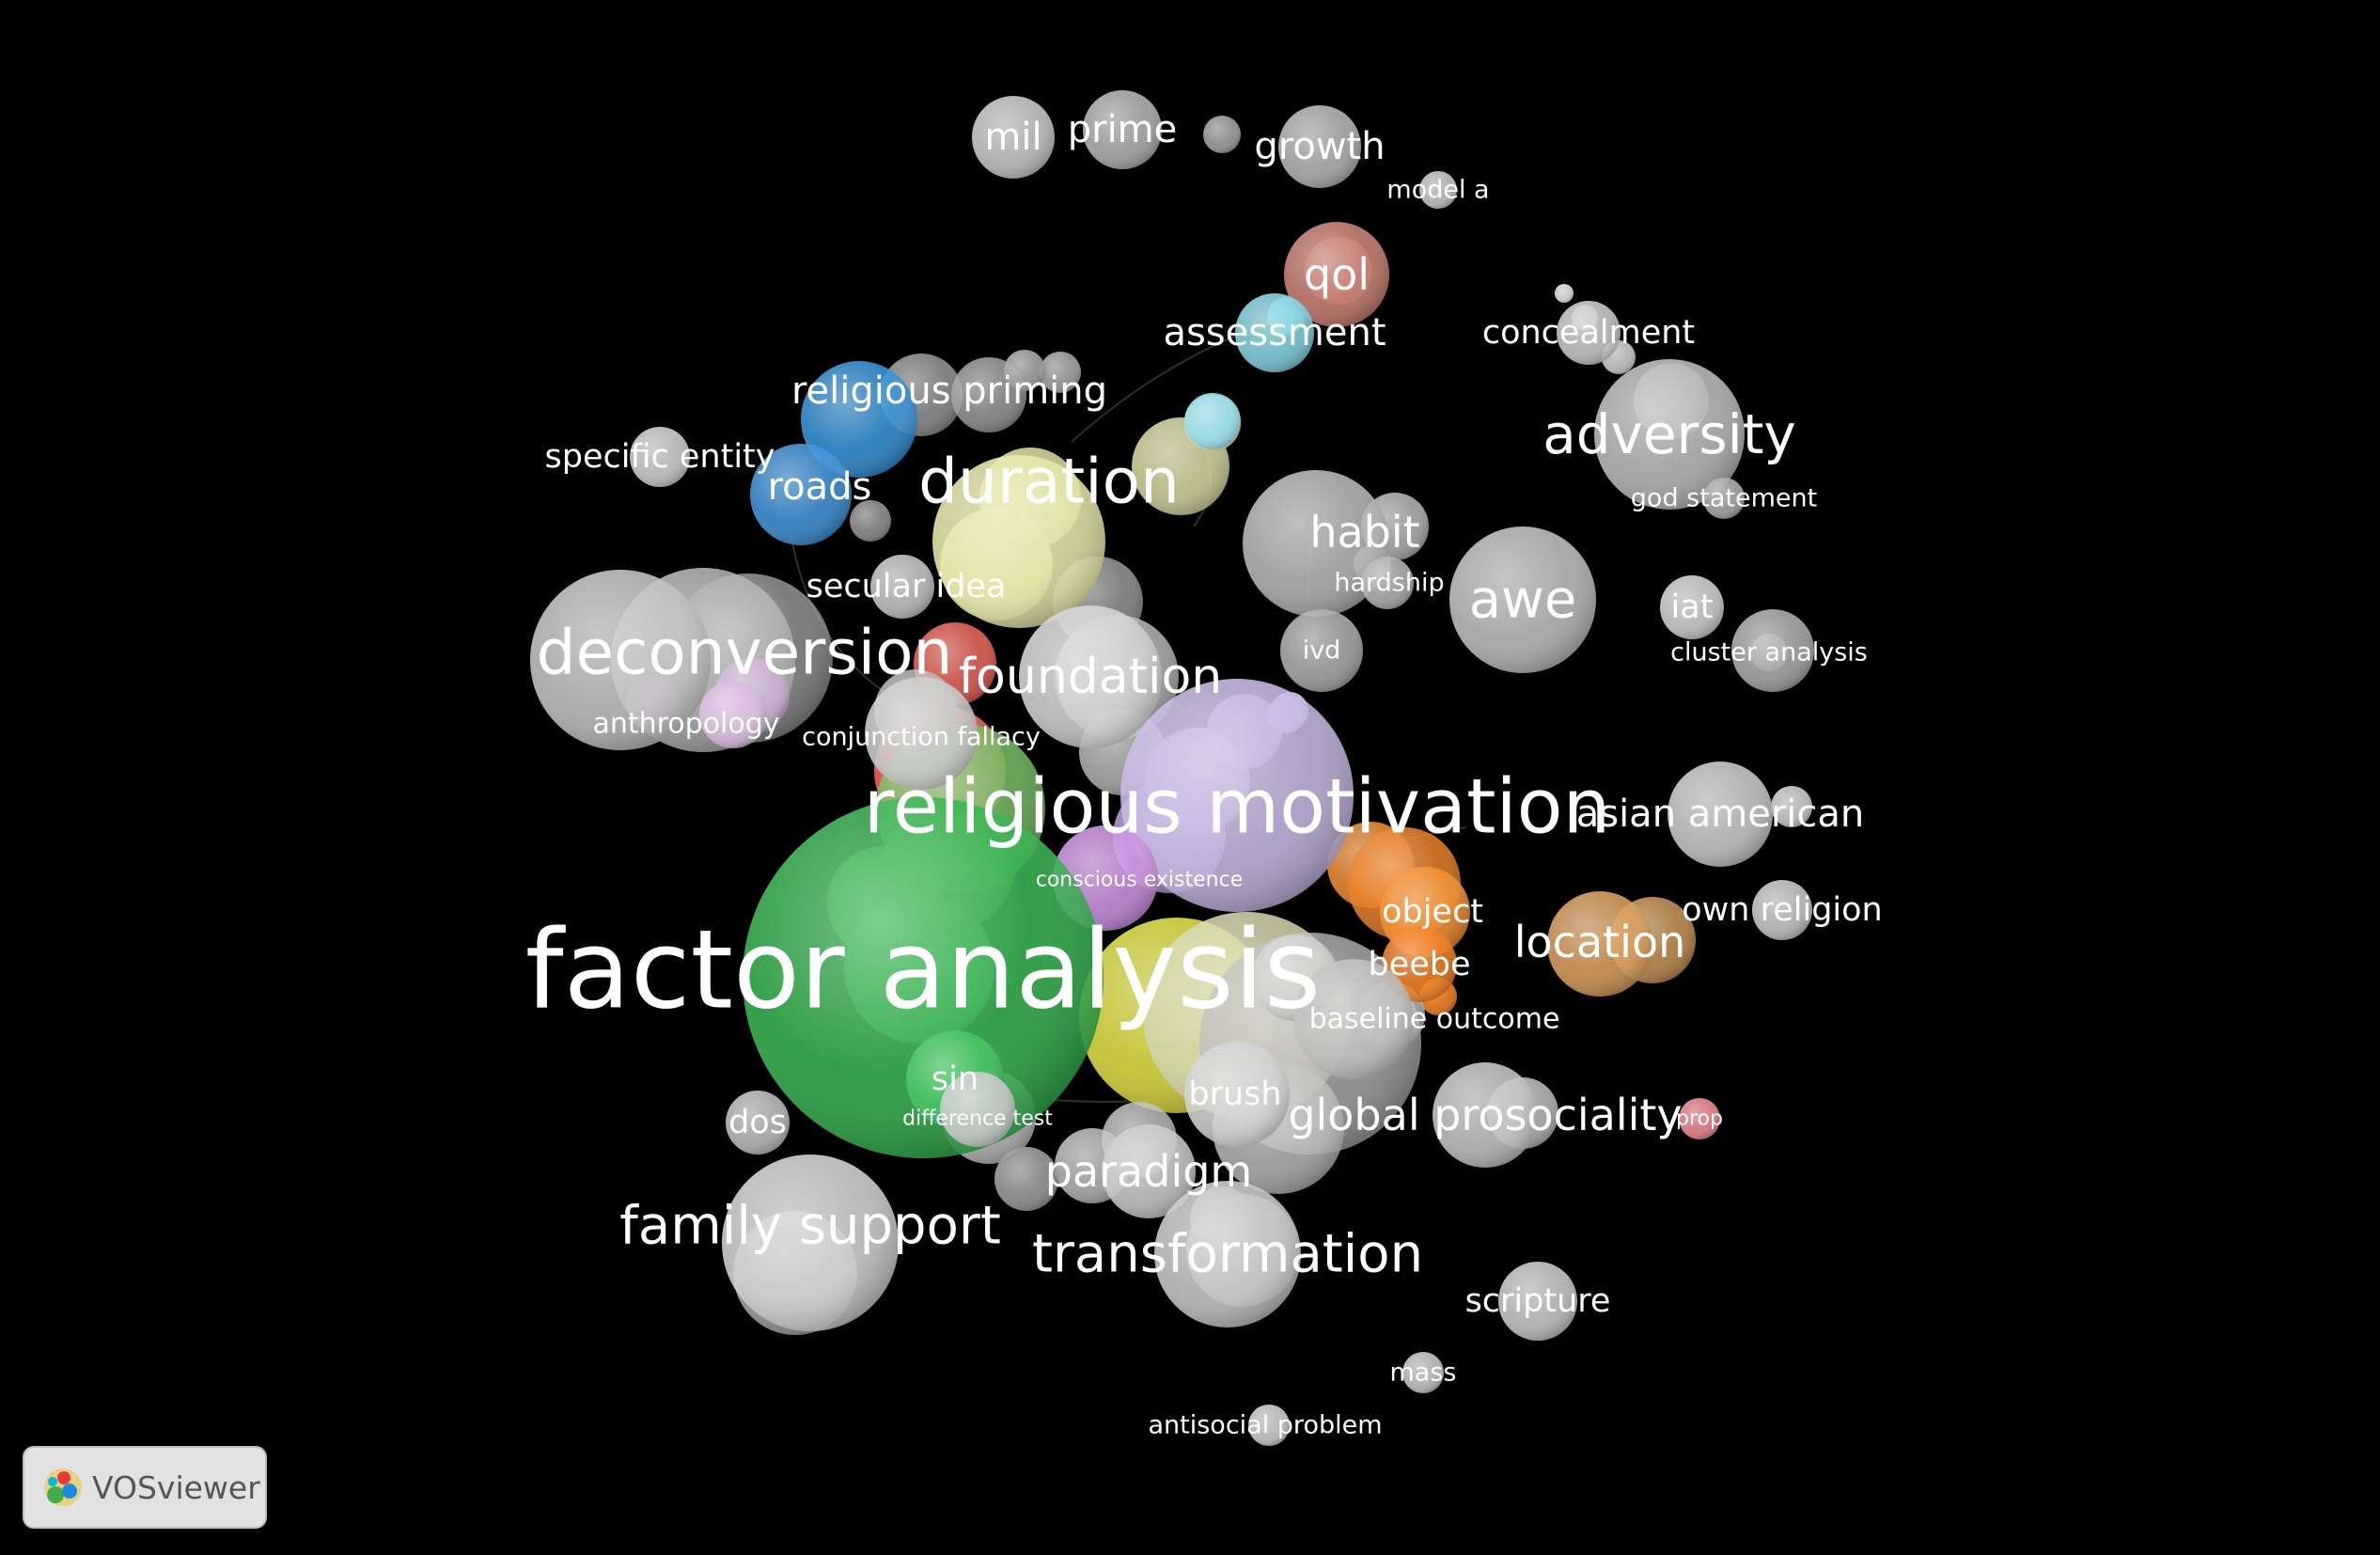  What do you see at coordinates (1269, 1425) in the screenshot?
I see `node-antisocial-problem-shading` at bounding box center [1269, 1425].